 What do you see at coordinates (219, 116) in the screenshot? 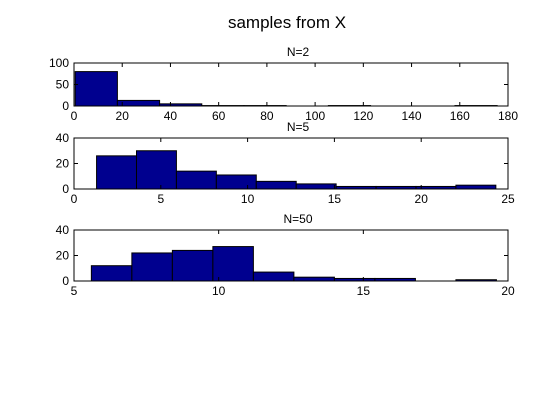
I see `x-tick-label: 60` at bounding box center [219, 116].